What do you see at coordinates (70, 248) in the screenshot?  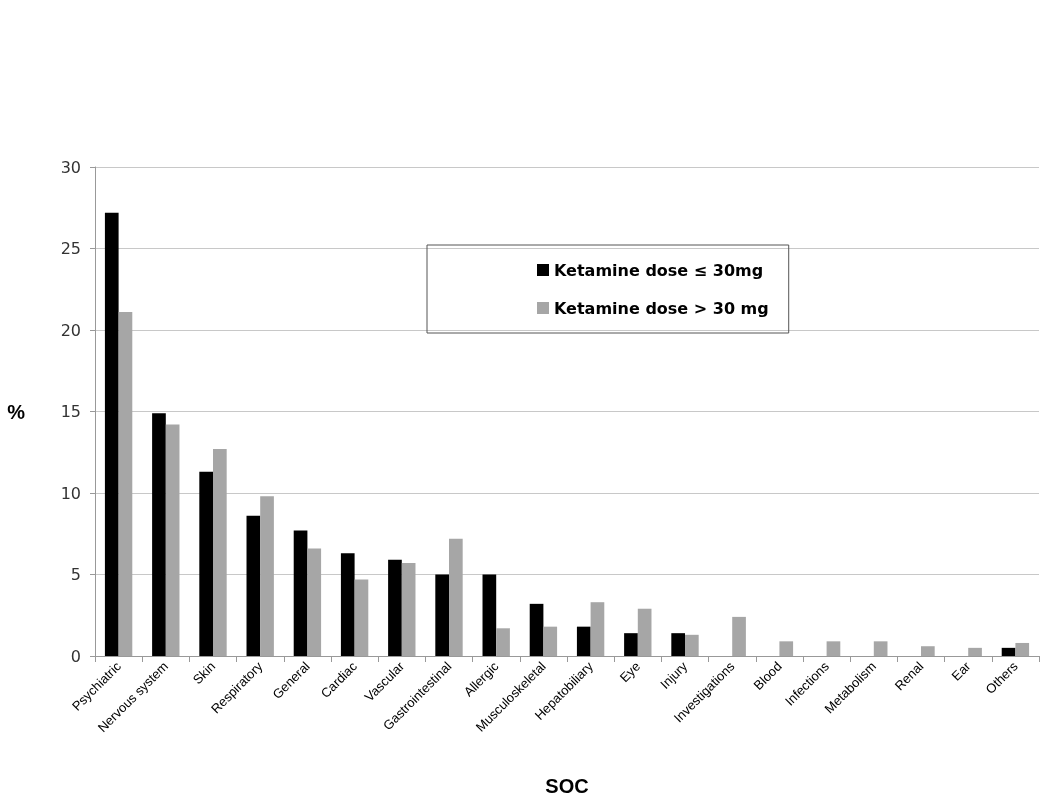 I see `y-tick-label: 25` at bounding box center [70, 248].